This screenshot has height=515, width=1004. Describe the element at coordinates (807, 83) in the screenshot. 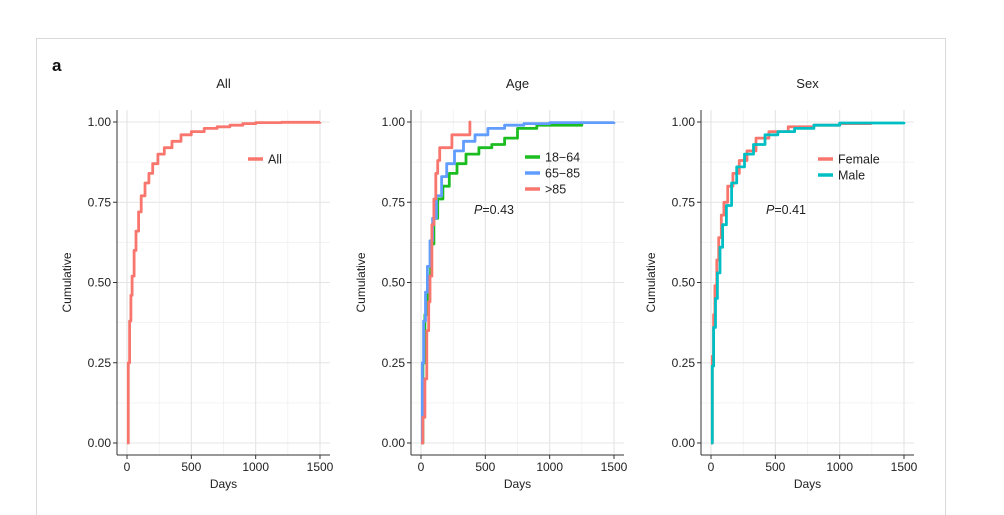

I see `chart-title: Sex` at that location.